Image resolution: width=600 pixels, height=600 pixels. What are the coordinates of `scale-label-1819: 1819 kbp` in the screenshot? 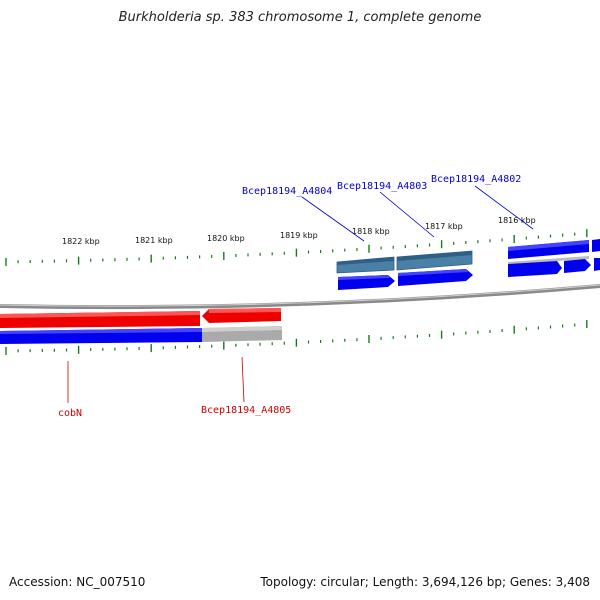 It's located at (299, 235).